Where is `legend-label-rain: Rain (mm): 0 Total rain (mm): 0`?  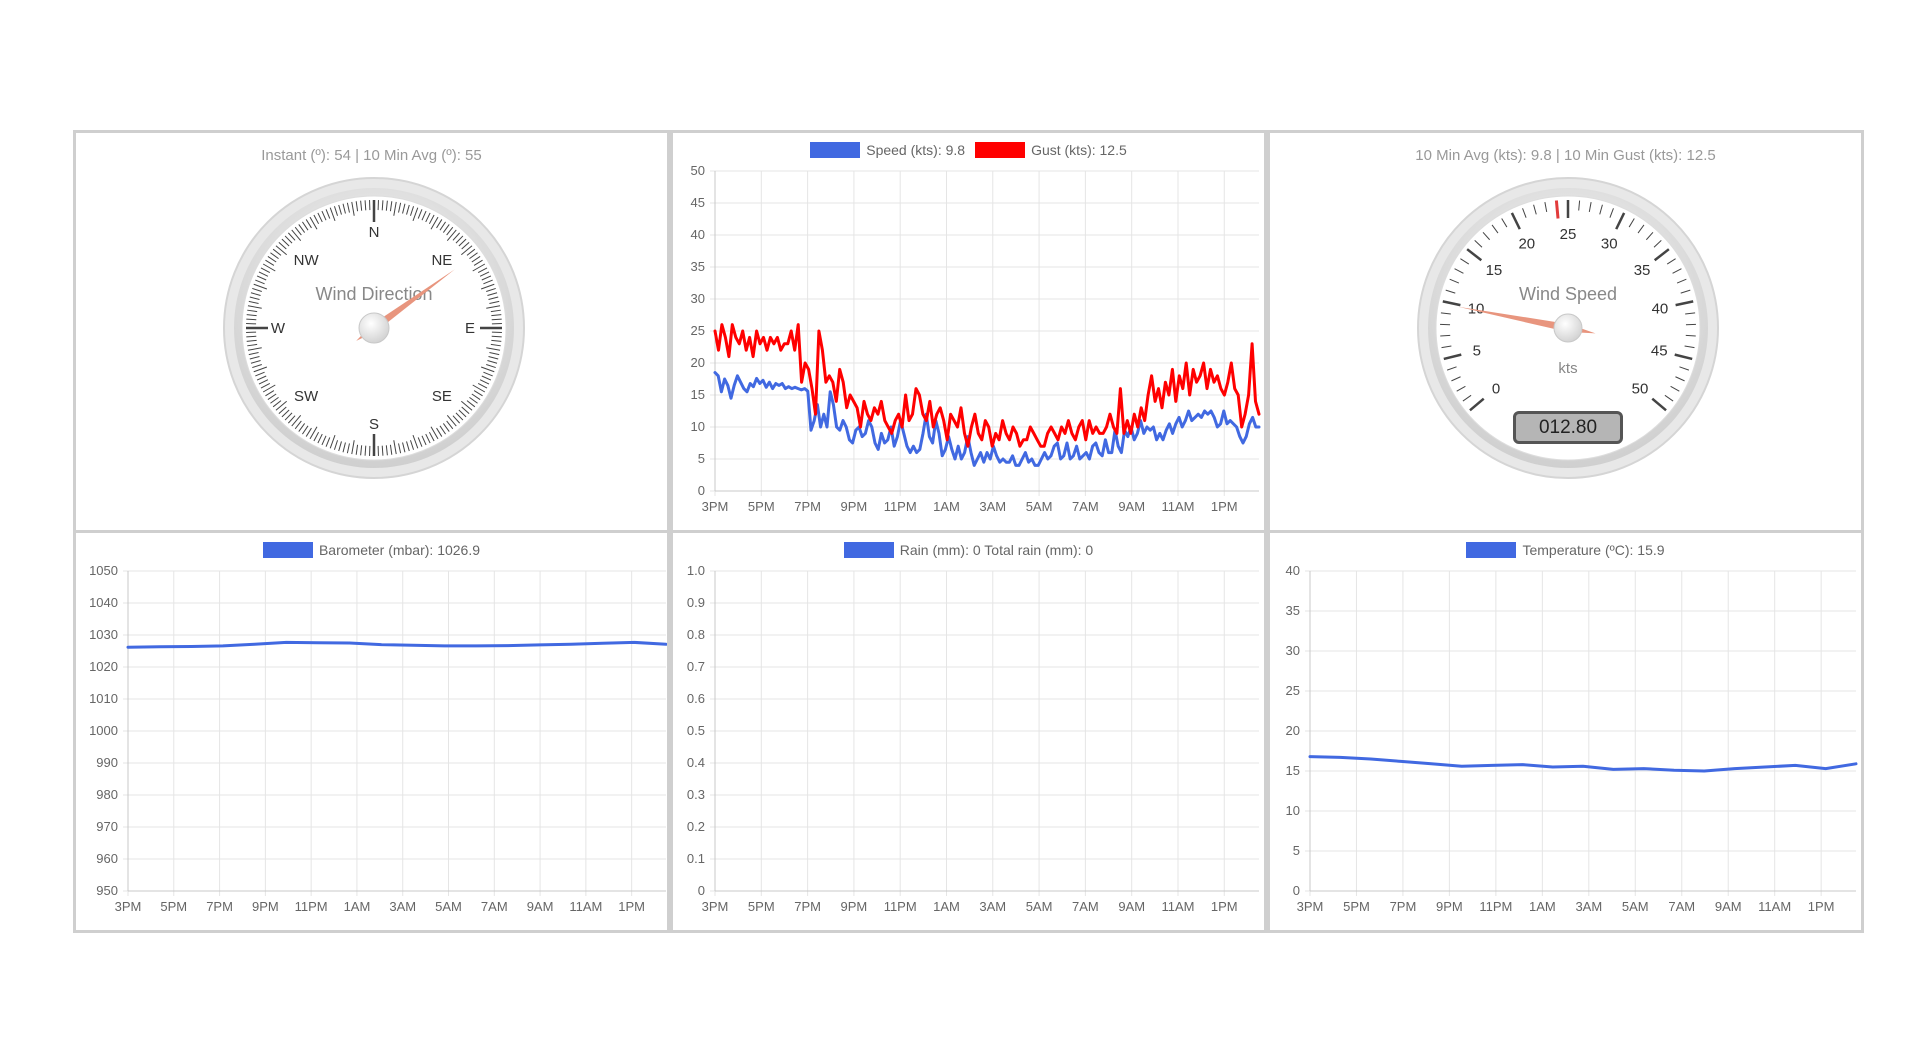
legend-label-rain: Rain (mm): 0 Total rain (mm): 0 is located at coordinates (996, 550).